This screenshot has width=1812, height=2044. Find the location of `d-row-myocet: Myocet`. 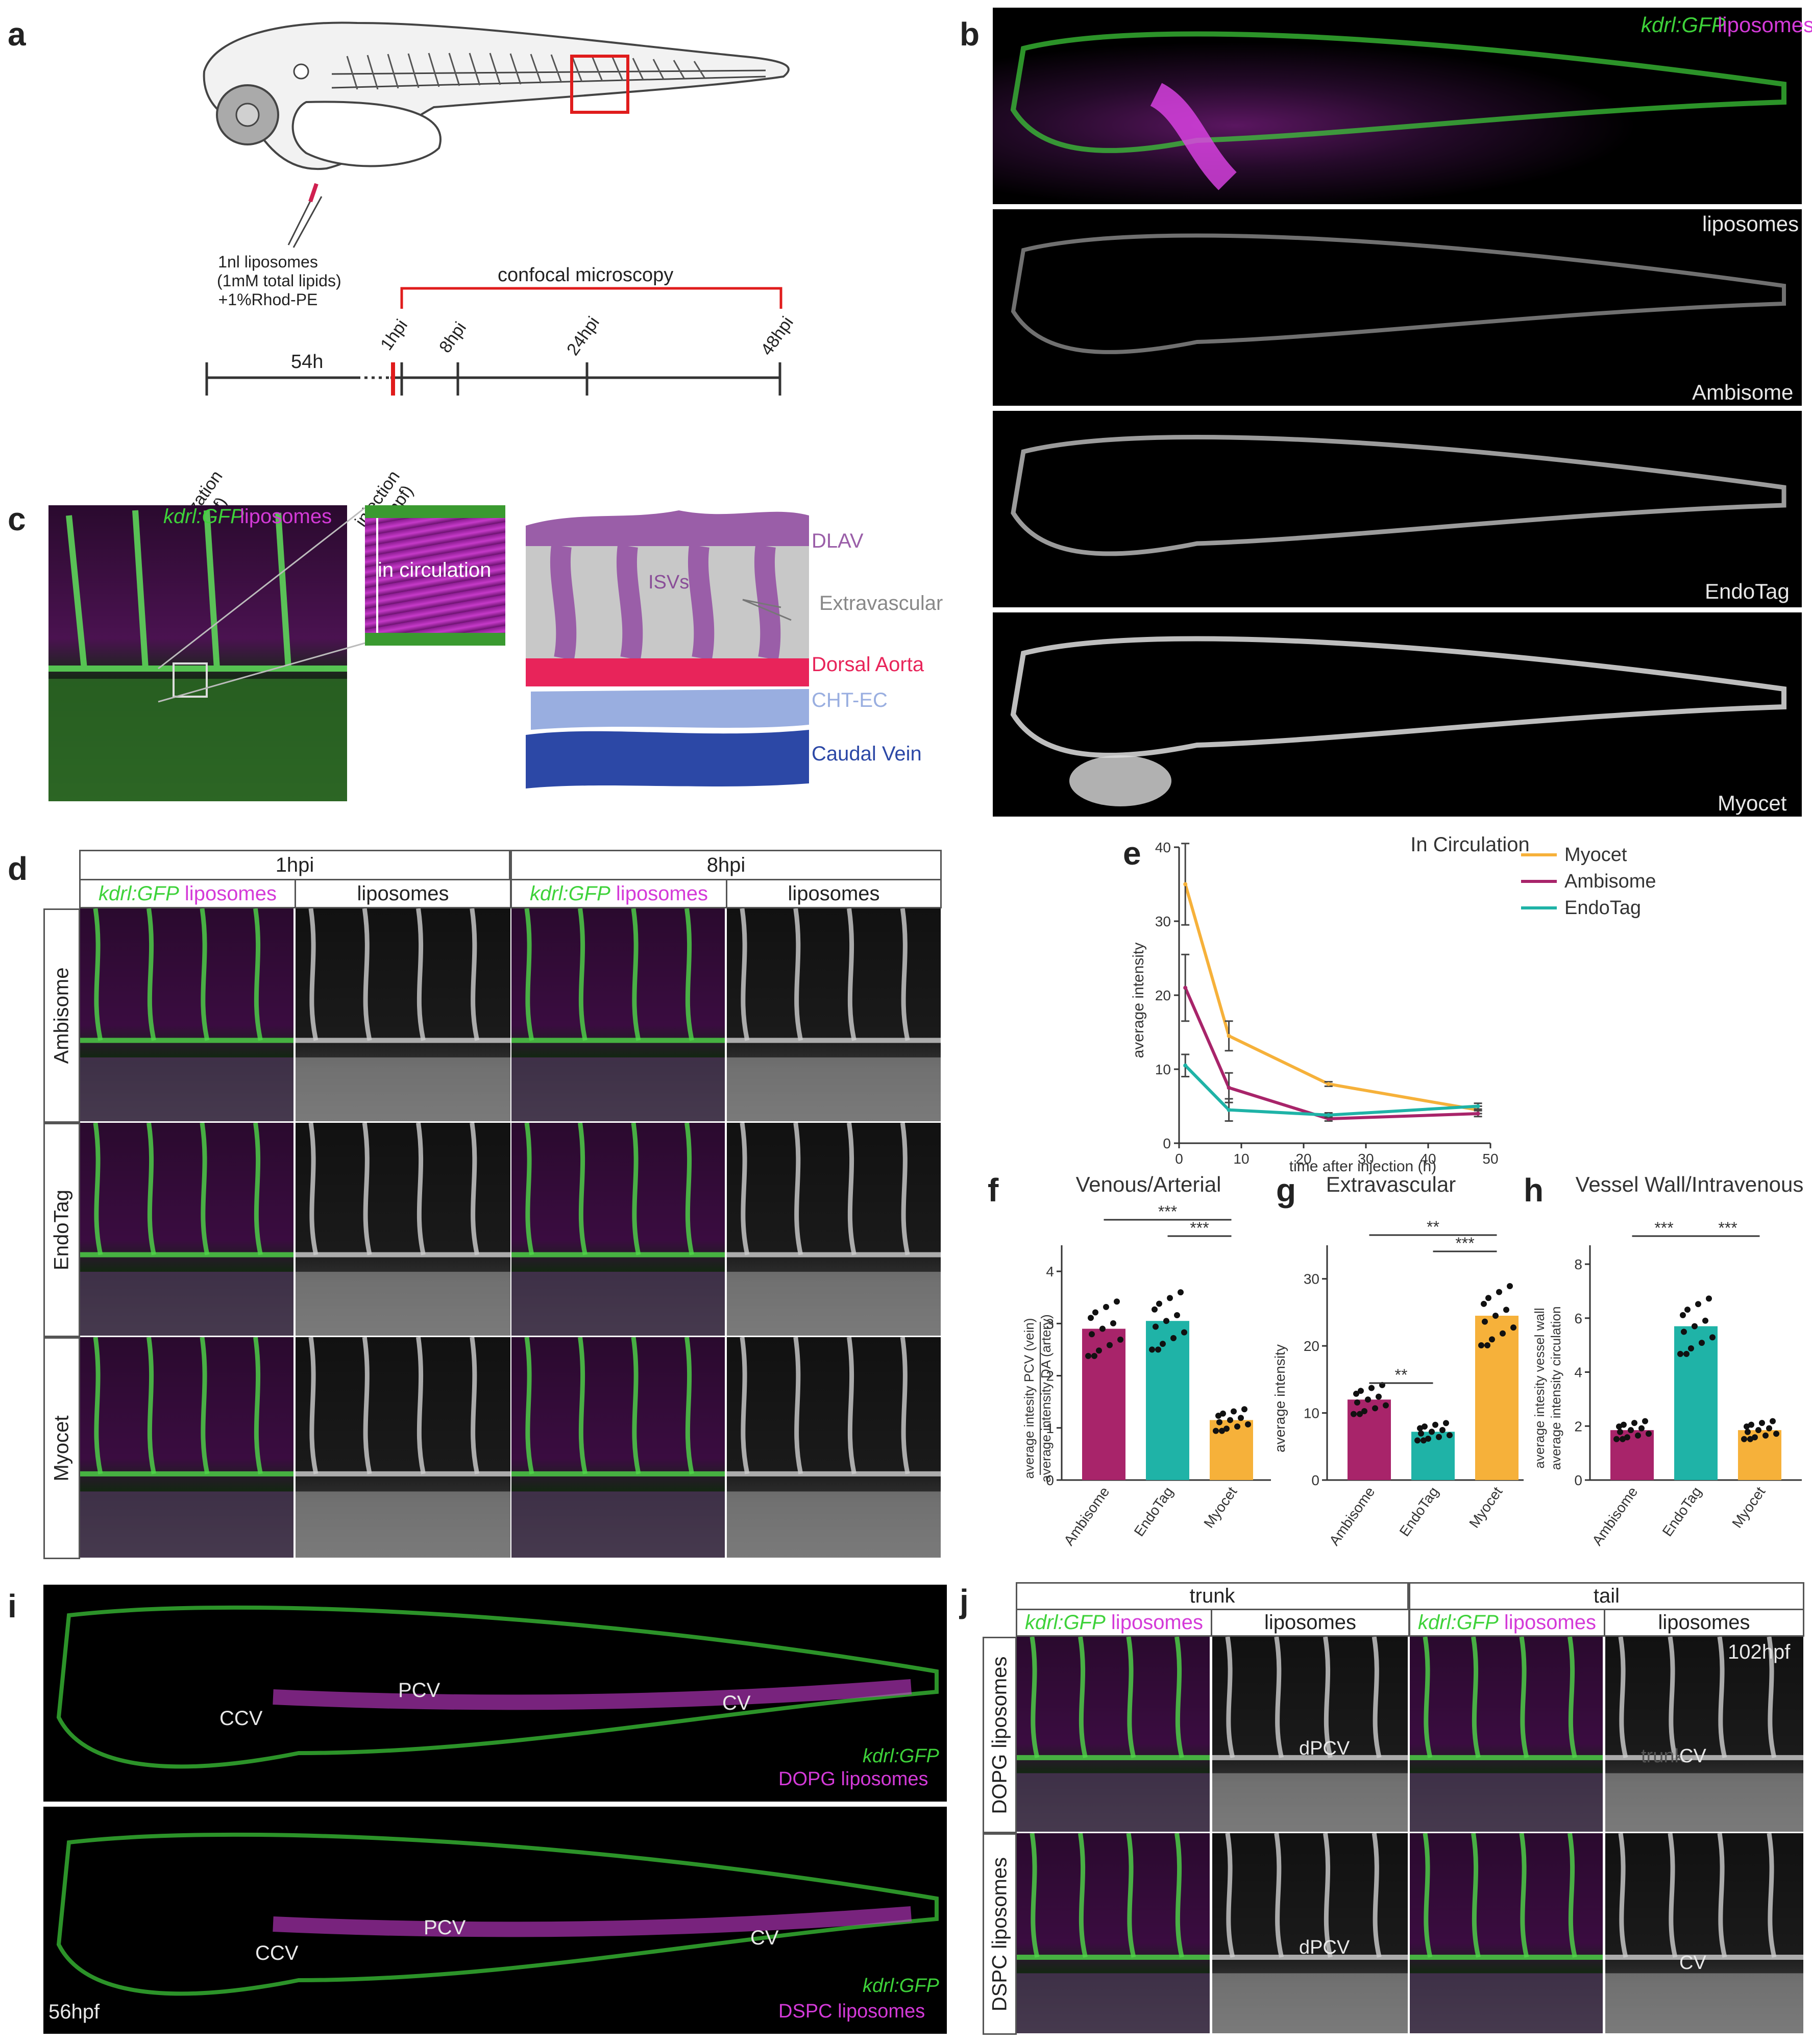

d-row-myocet: Myocet is located at coordinates (61, 1448).